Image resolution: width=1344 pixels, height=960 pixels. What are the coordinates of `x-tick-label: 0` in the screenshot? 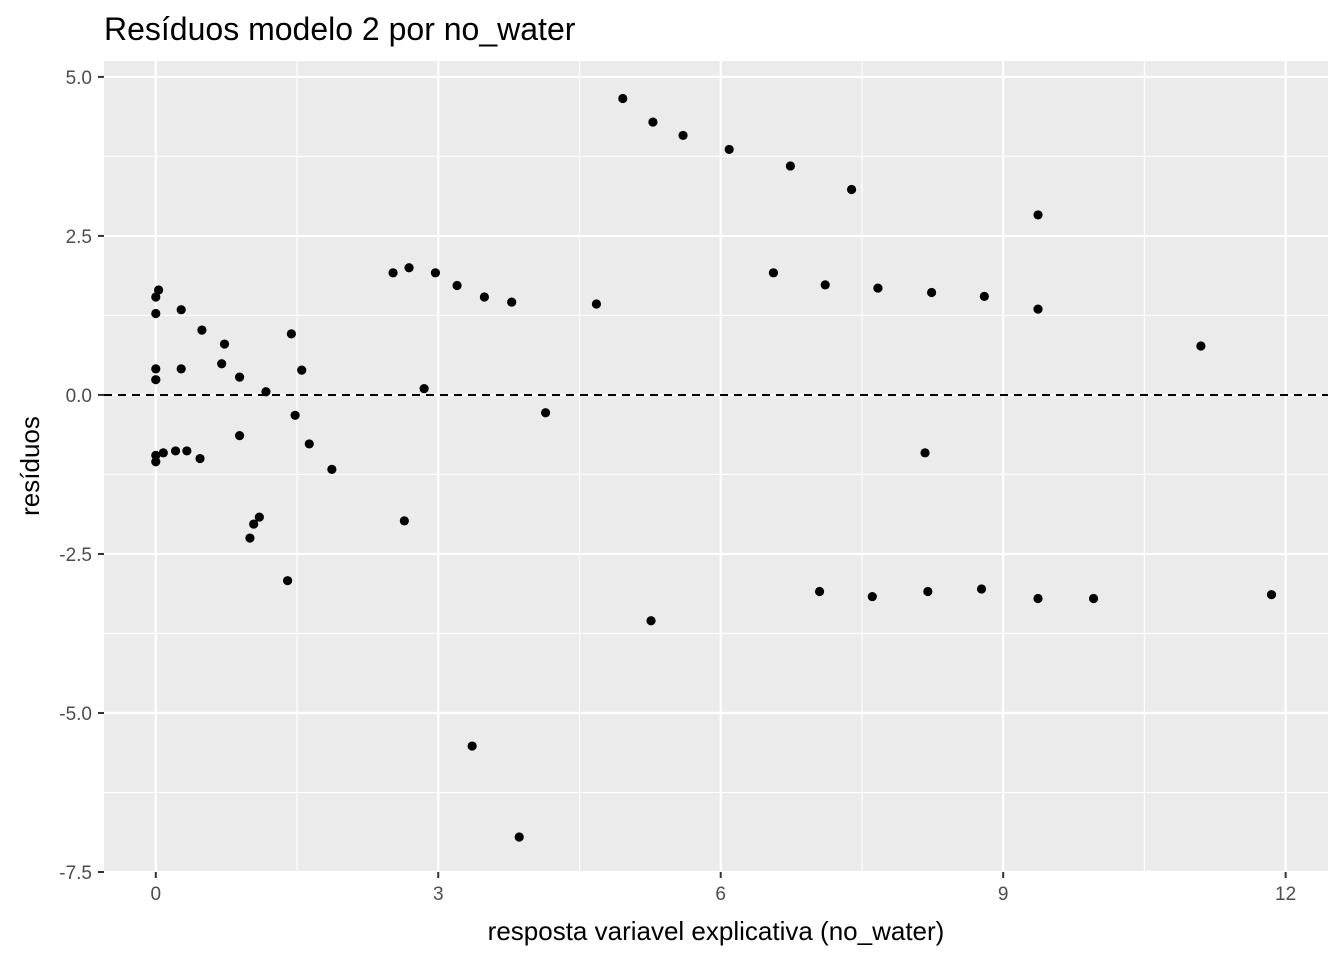 It's located at (155, 894).